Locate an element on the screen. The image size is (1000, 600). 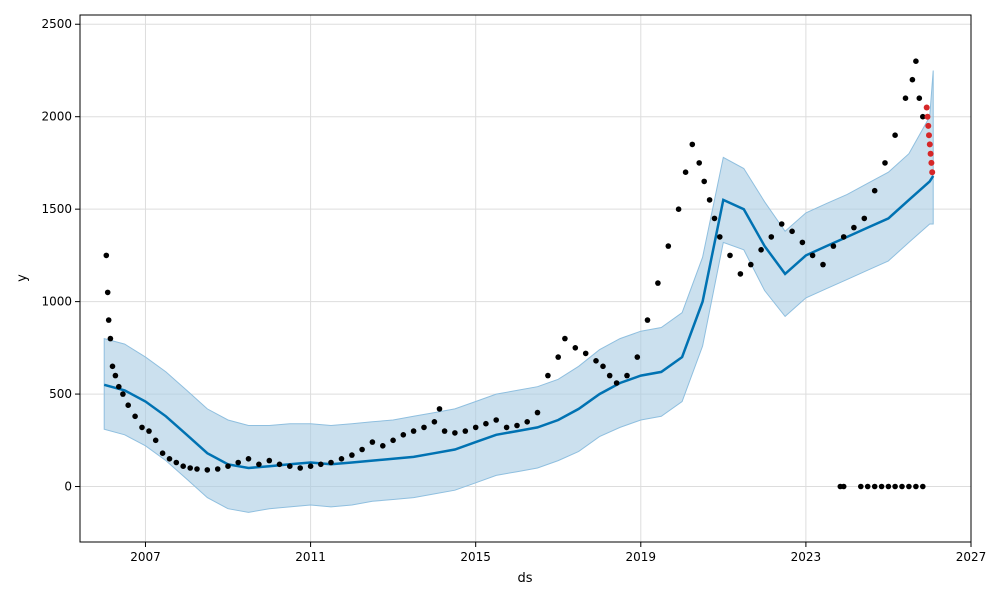
x-axis-label: ds is located at coordinates (524, 578).